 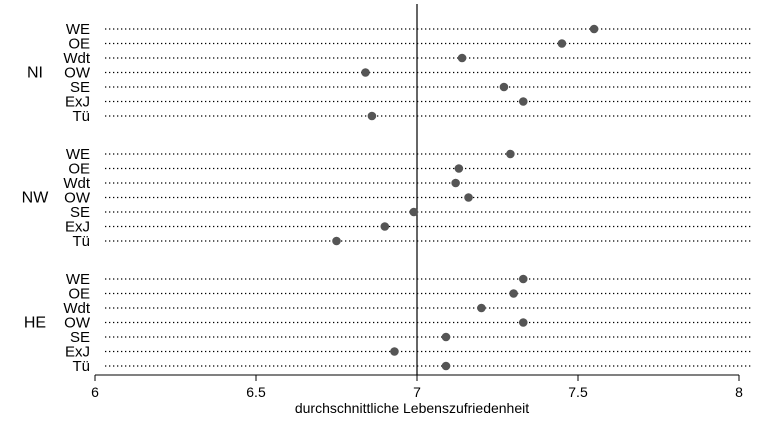 I want to click on x-tick-label: 6.5, so click(x=256, y=392).